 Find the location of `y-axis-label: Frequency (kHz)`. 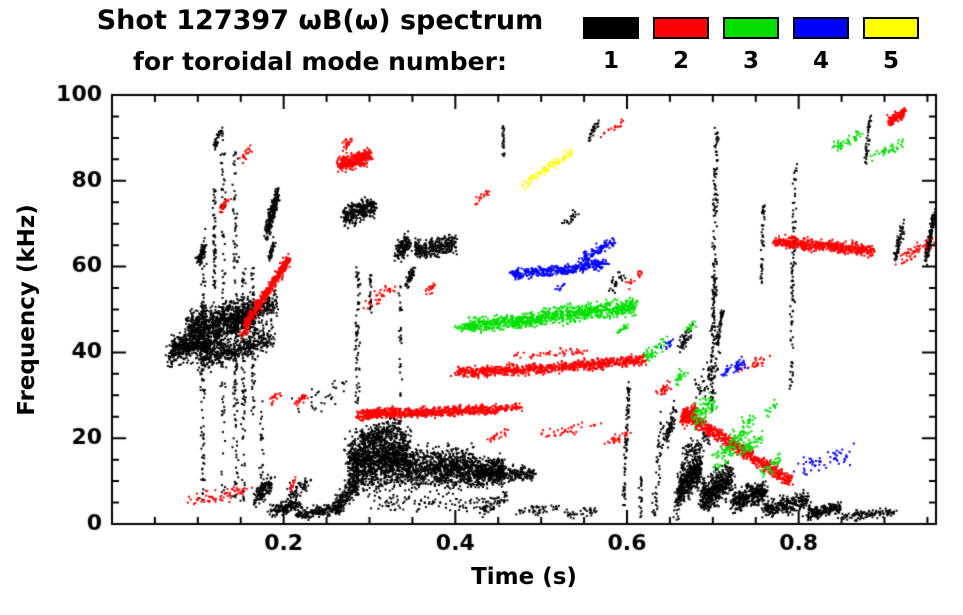

y-axis-label: Frequency (kHz) is located at coordinates (27, 310).